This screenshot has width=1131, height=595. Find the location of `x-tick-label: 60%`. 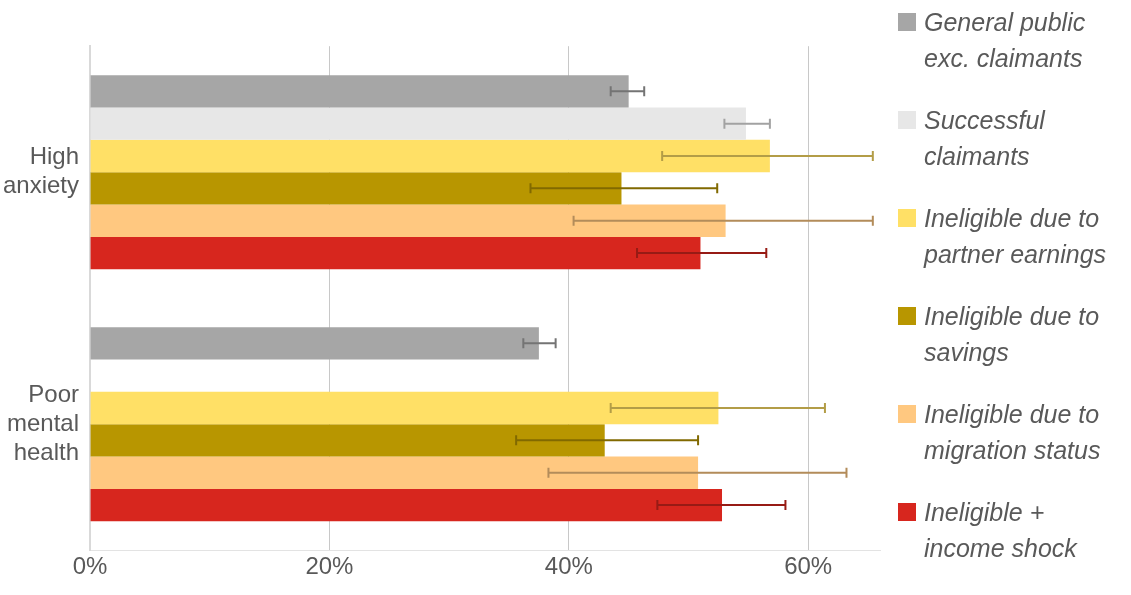

x-tick-label: 60% is located at coordinates (808, 566).